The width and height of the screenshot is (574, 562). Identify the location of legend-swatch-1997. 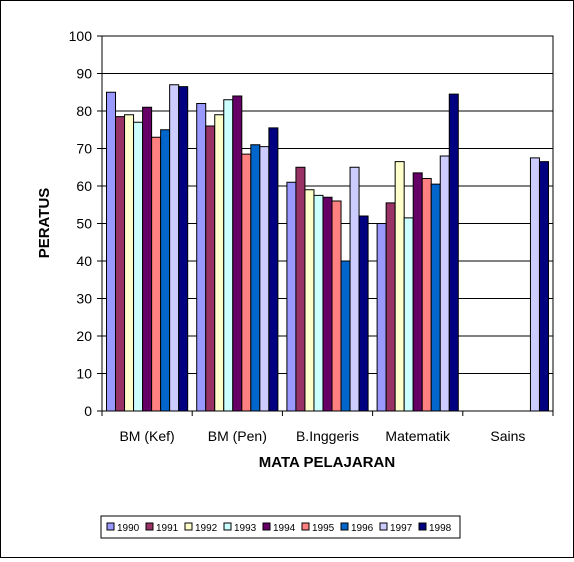
(383, 526).